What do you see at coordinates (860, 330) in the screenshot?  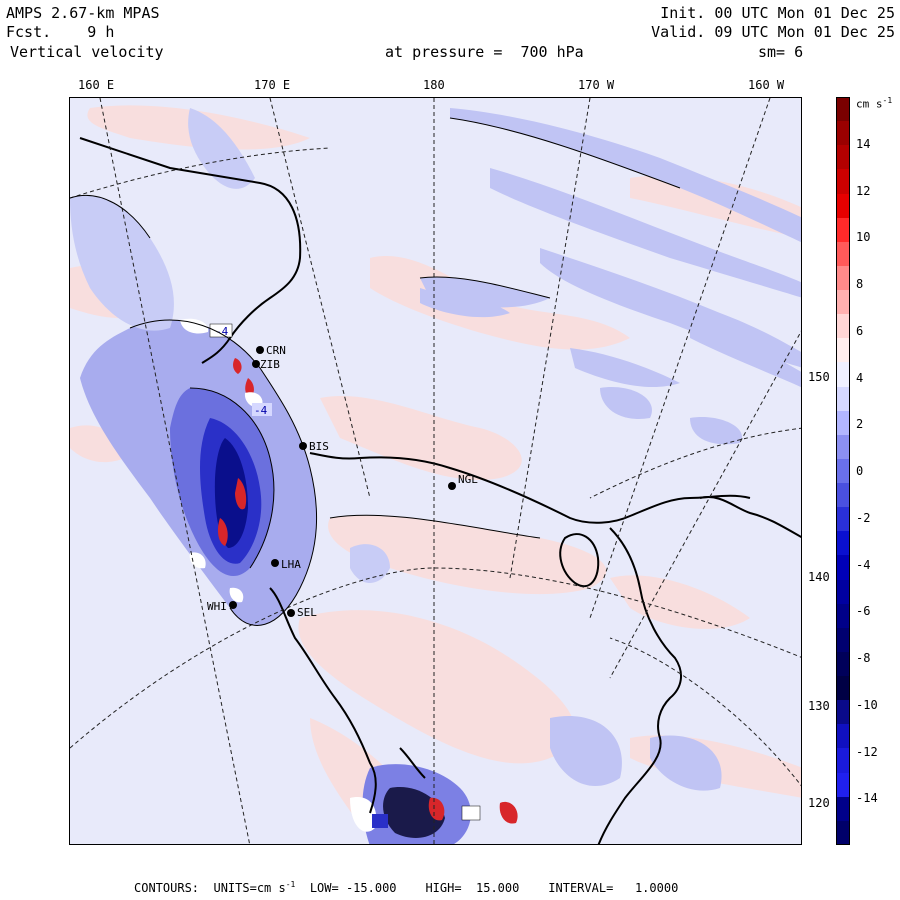 I see `colorbar-label: 6` at bounding box center [860, 330].